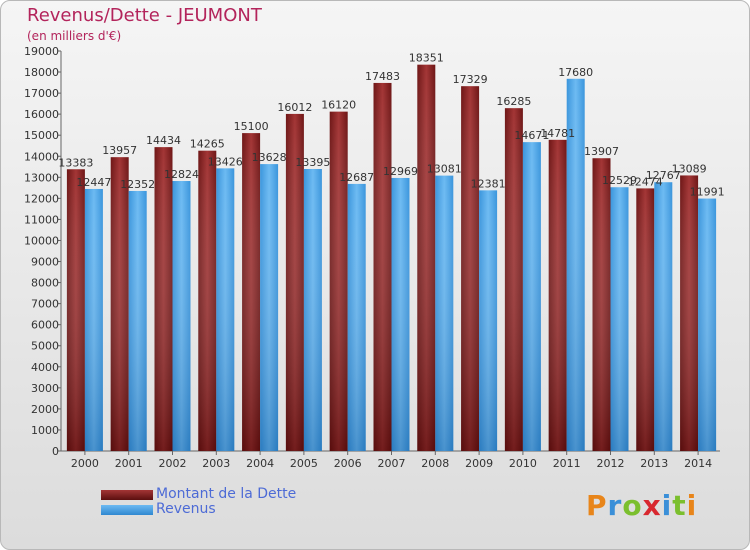 The image size is (750, 550). What do you see at coordinates (479, 463) in the screenshot?
I see `x-tick-label: 2009` at bounding box center [479, 463].